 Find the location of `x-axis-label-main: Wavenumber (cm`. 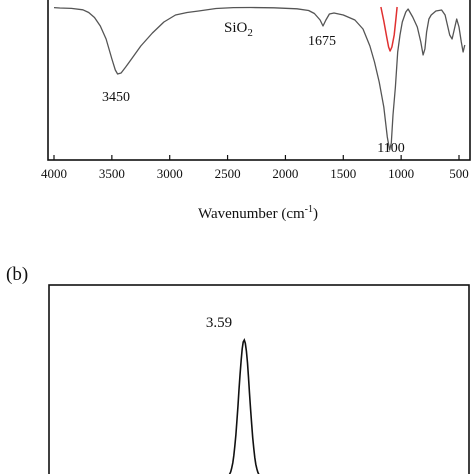

x-axis-label-main: Wavenumber (cm is located at coordinates (251, 214).